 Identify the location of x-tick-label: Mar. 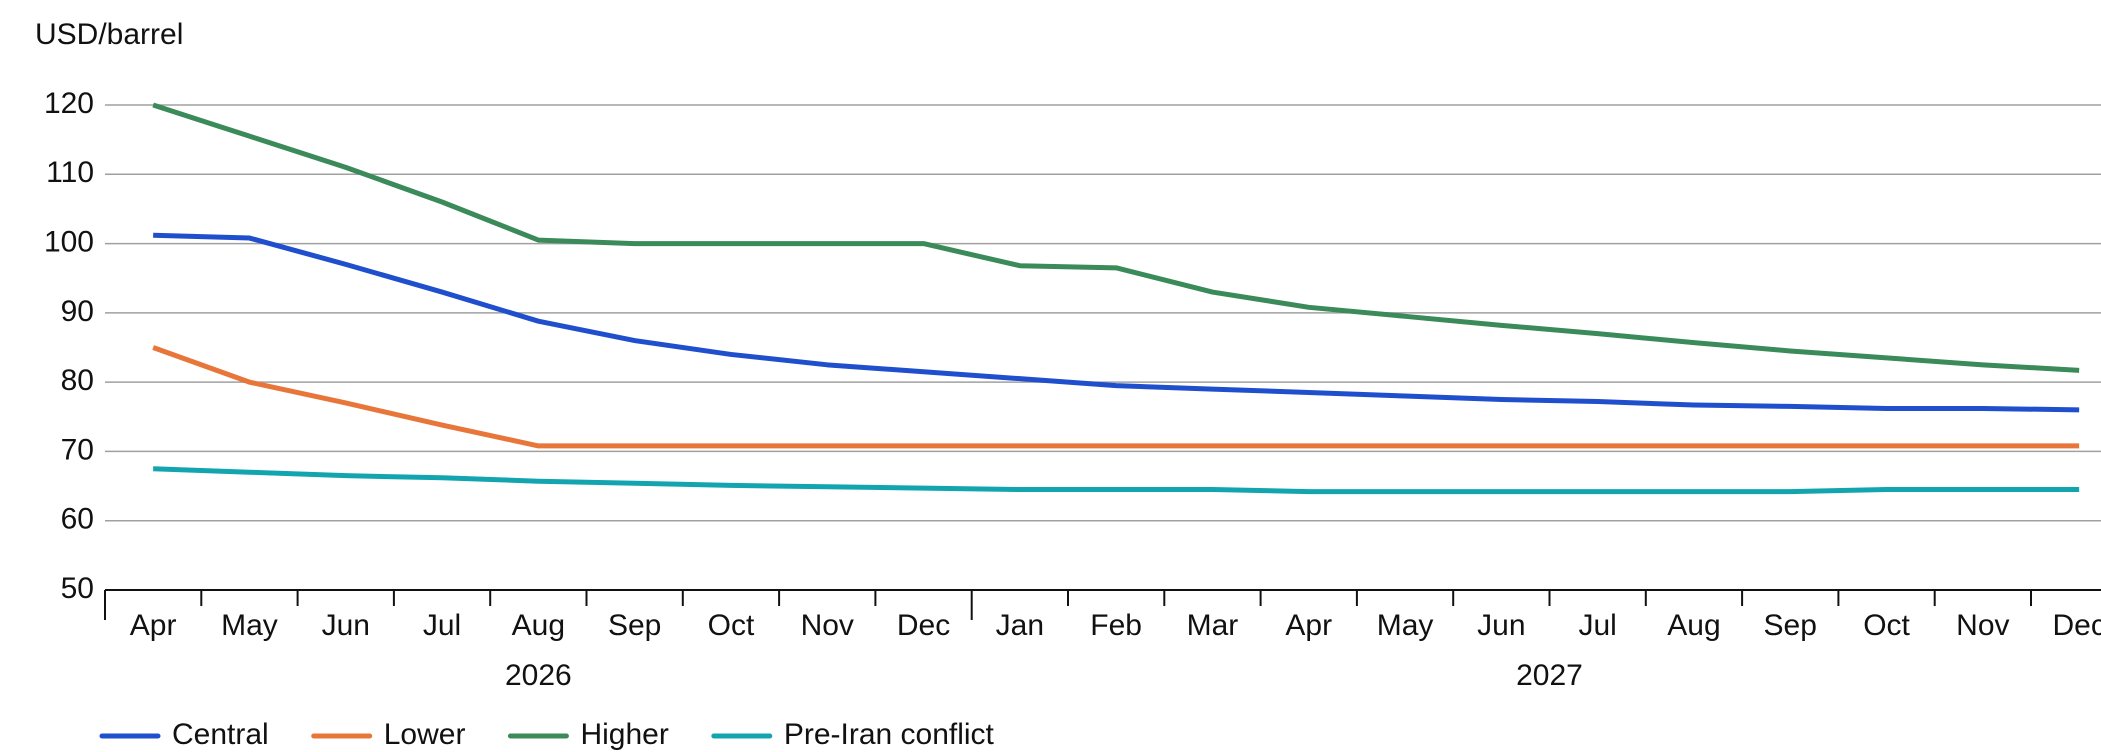
(1213, 625).